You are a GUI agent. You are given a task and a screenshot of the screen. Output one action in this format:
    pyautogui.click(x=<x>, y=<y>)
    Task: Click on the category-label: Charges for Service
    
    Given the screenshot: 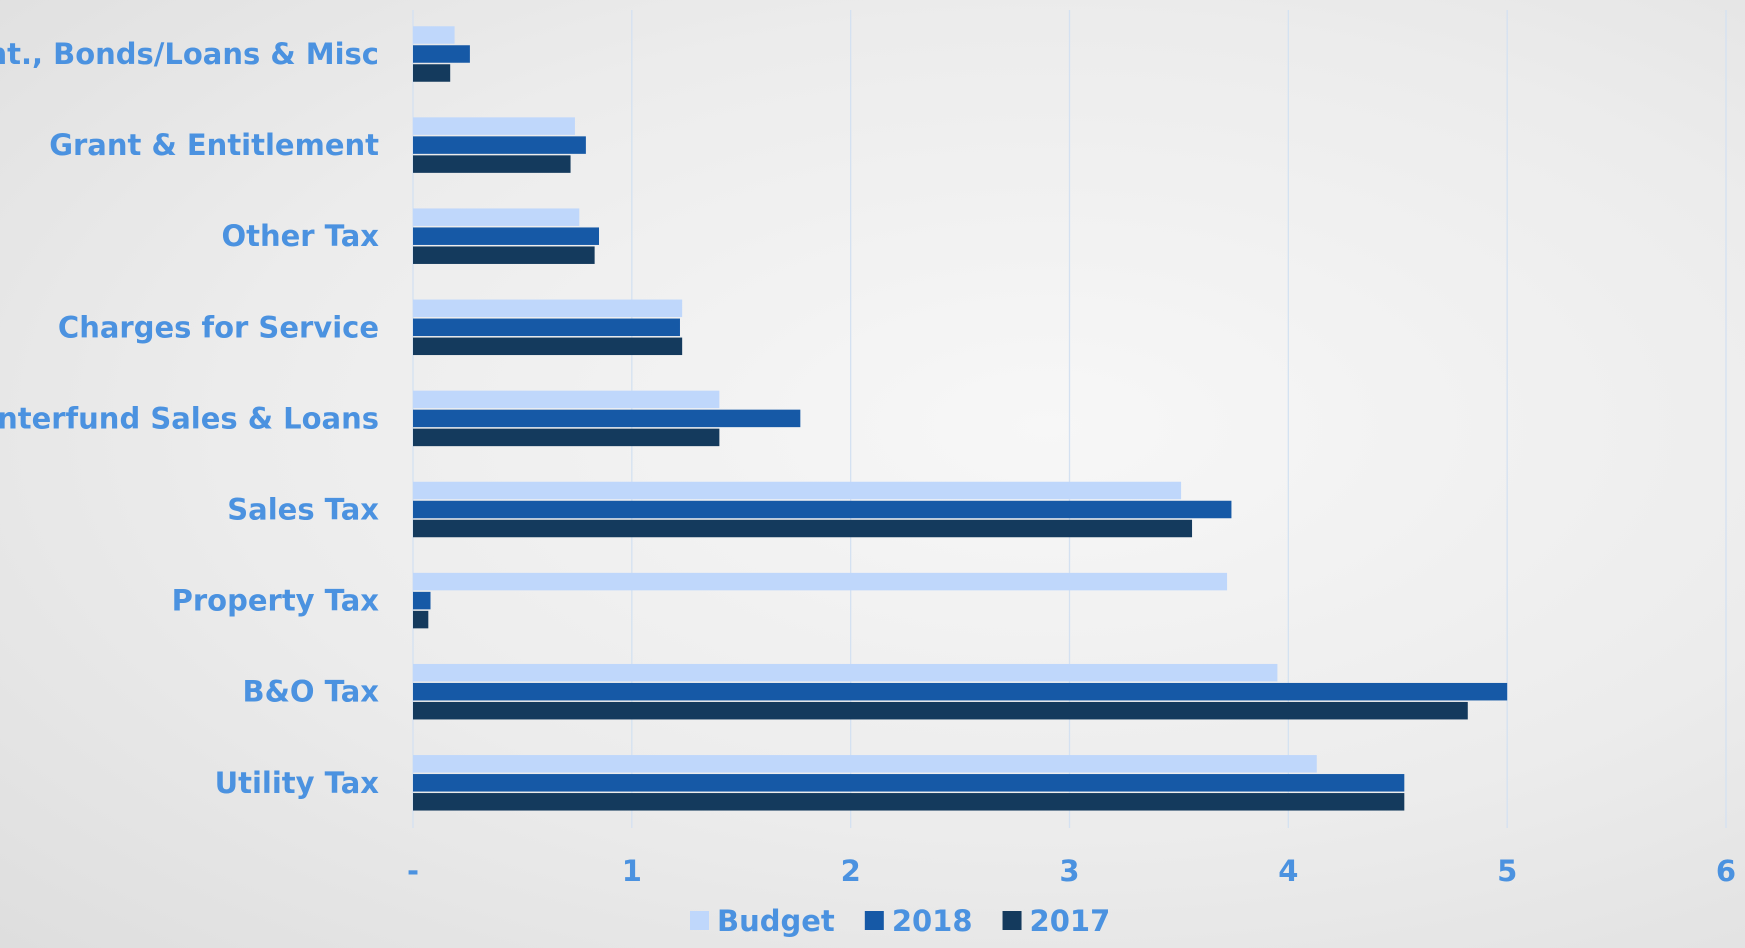 What is the action you would take?
    pyautogui.click(x=218, y=327)
    